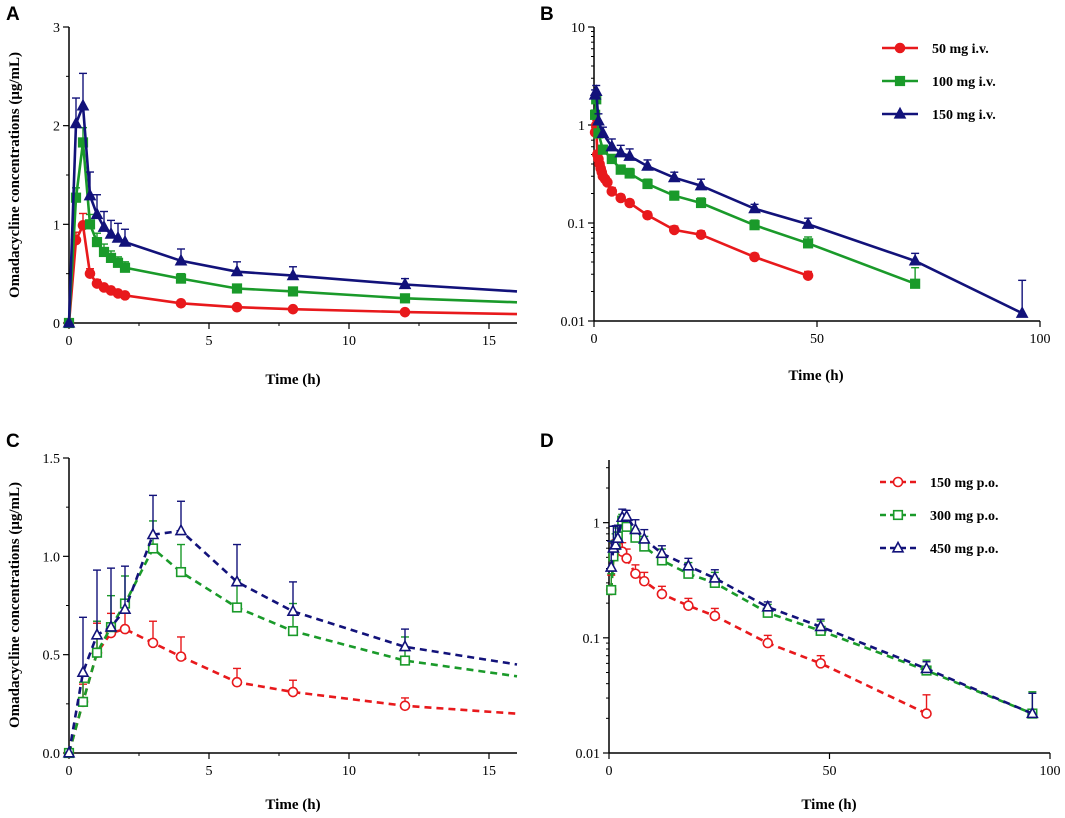 The image size is (1065, 818). I want to click on legend-label: 100 mg i.v., so click(964, 82).